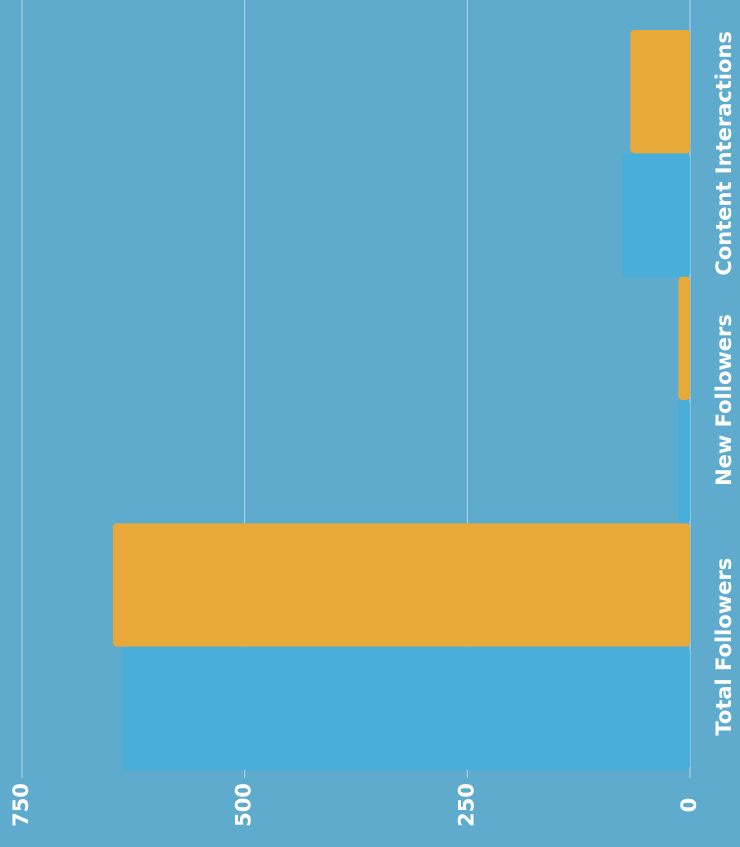 The width and height of the screenshot is (740, 847). I want to click on category-label: Total Followers, so click(724, 647).